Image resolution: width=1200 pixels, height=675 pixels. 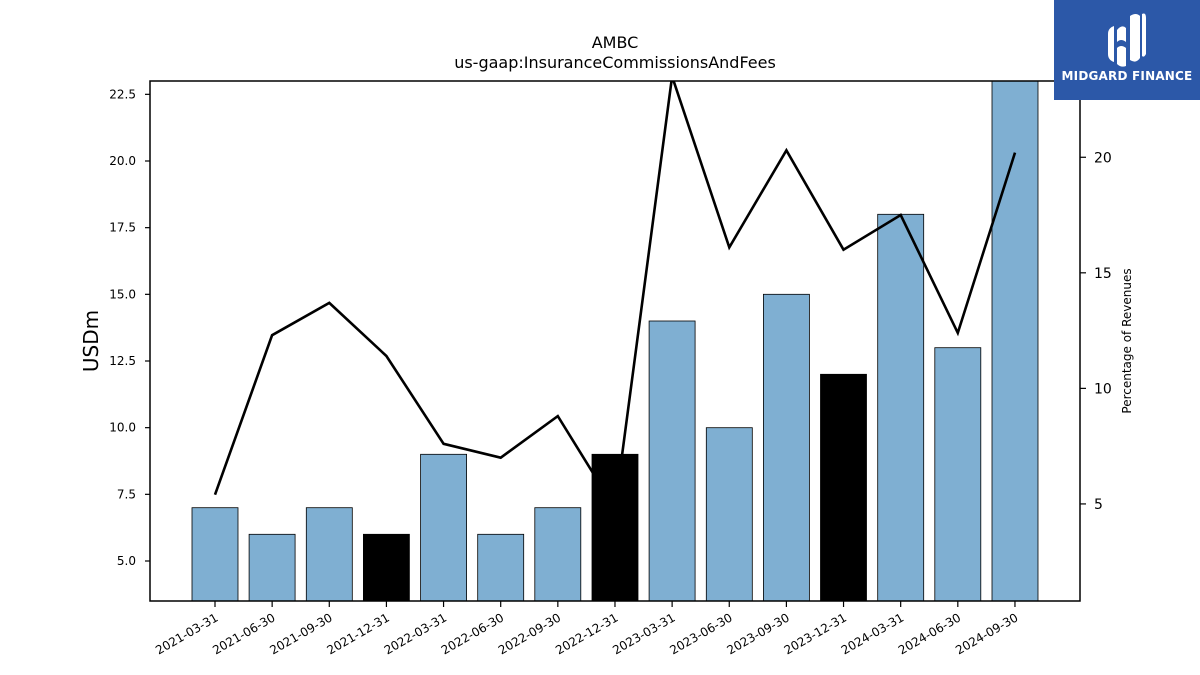 I want to click on midgard-logo: MIDGARD FINANCE, so click(x=1127, y=50).